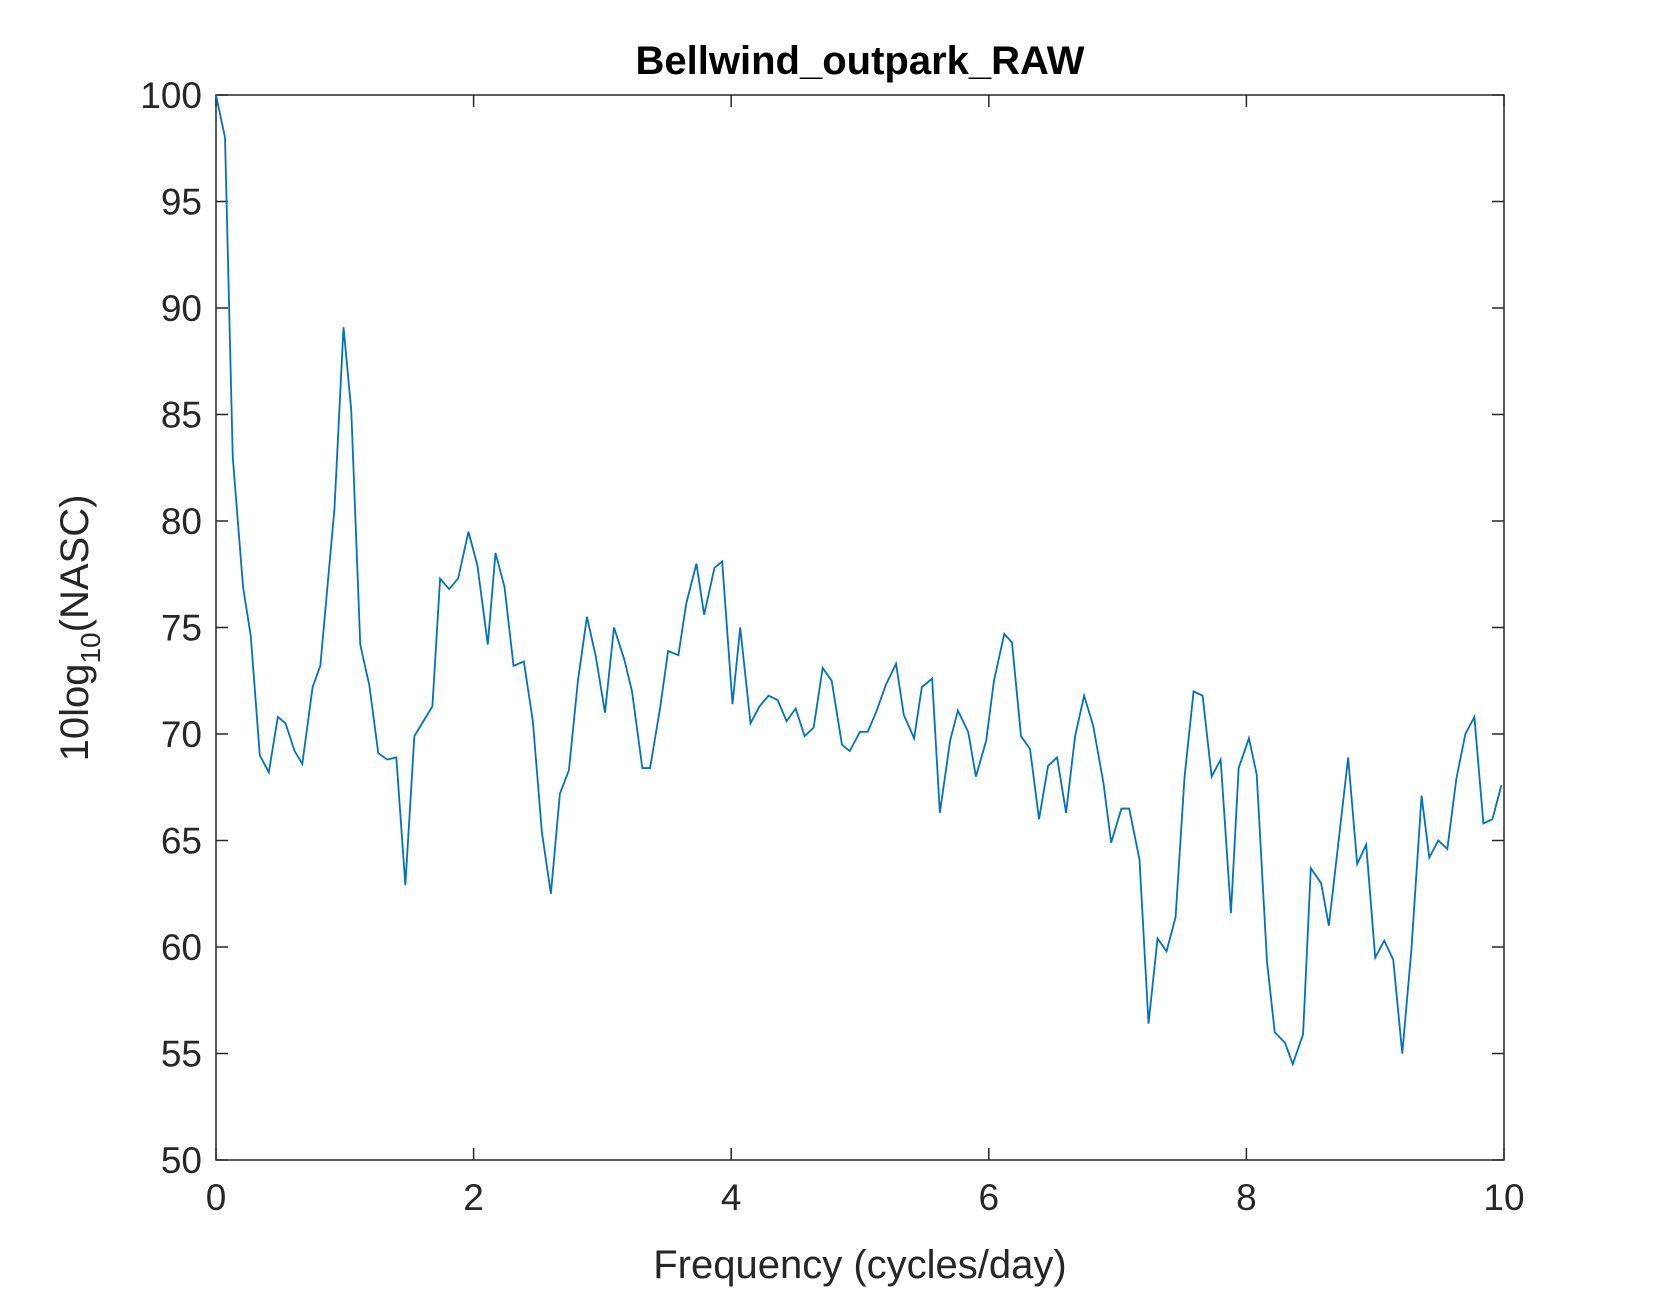 This screenshot has width=1654, height=1304. What do you see at coordinates (731, 1197) in the screenshot?
I see `x-tick-label: 4` at bounding box center [731, 1197].